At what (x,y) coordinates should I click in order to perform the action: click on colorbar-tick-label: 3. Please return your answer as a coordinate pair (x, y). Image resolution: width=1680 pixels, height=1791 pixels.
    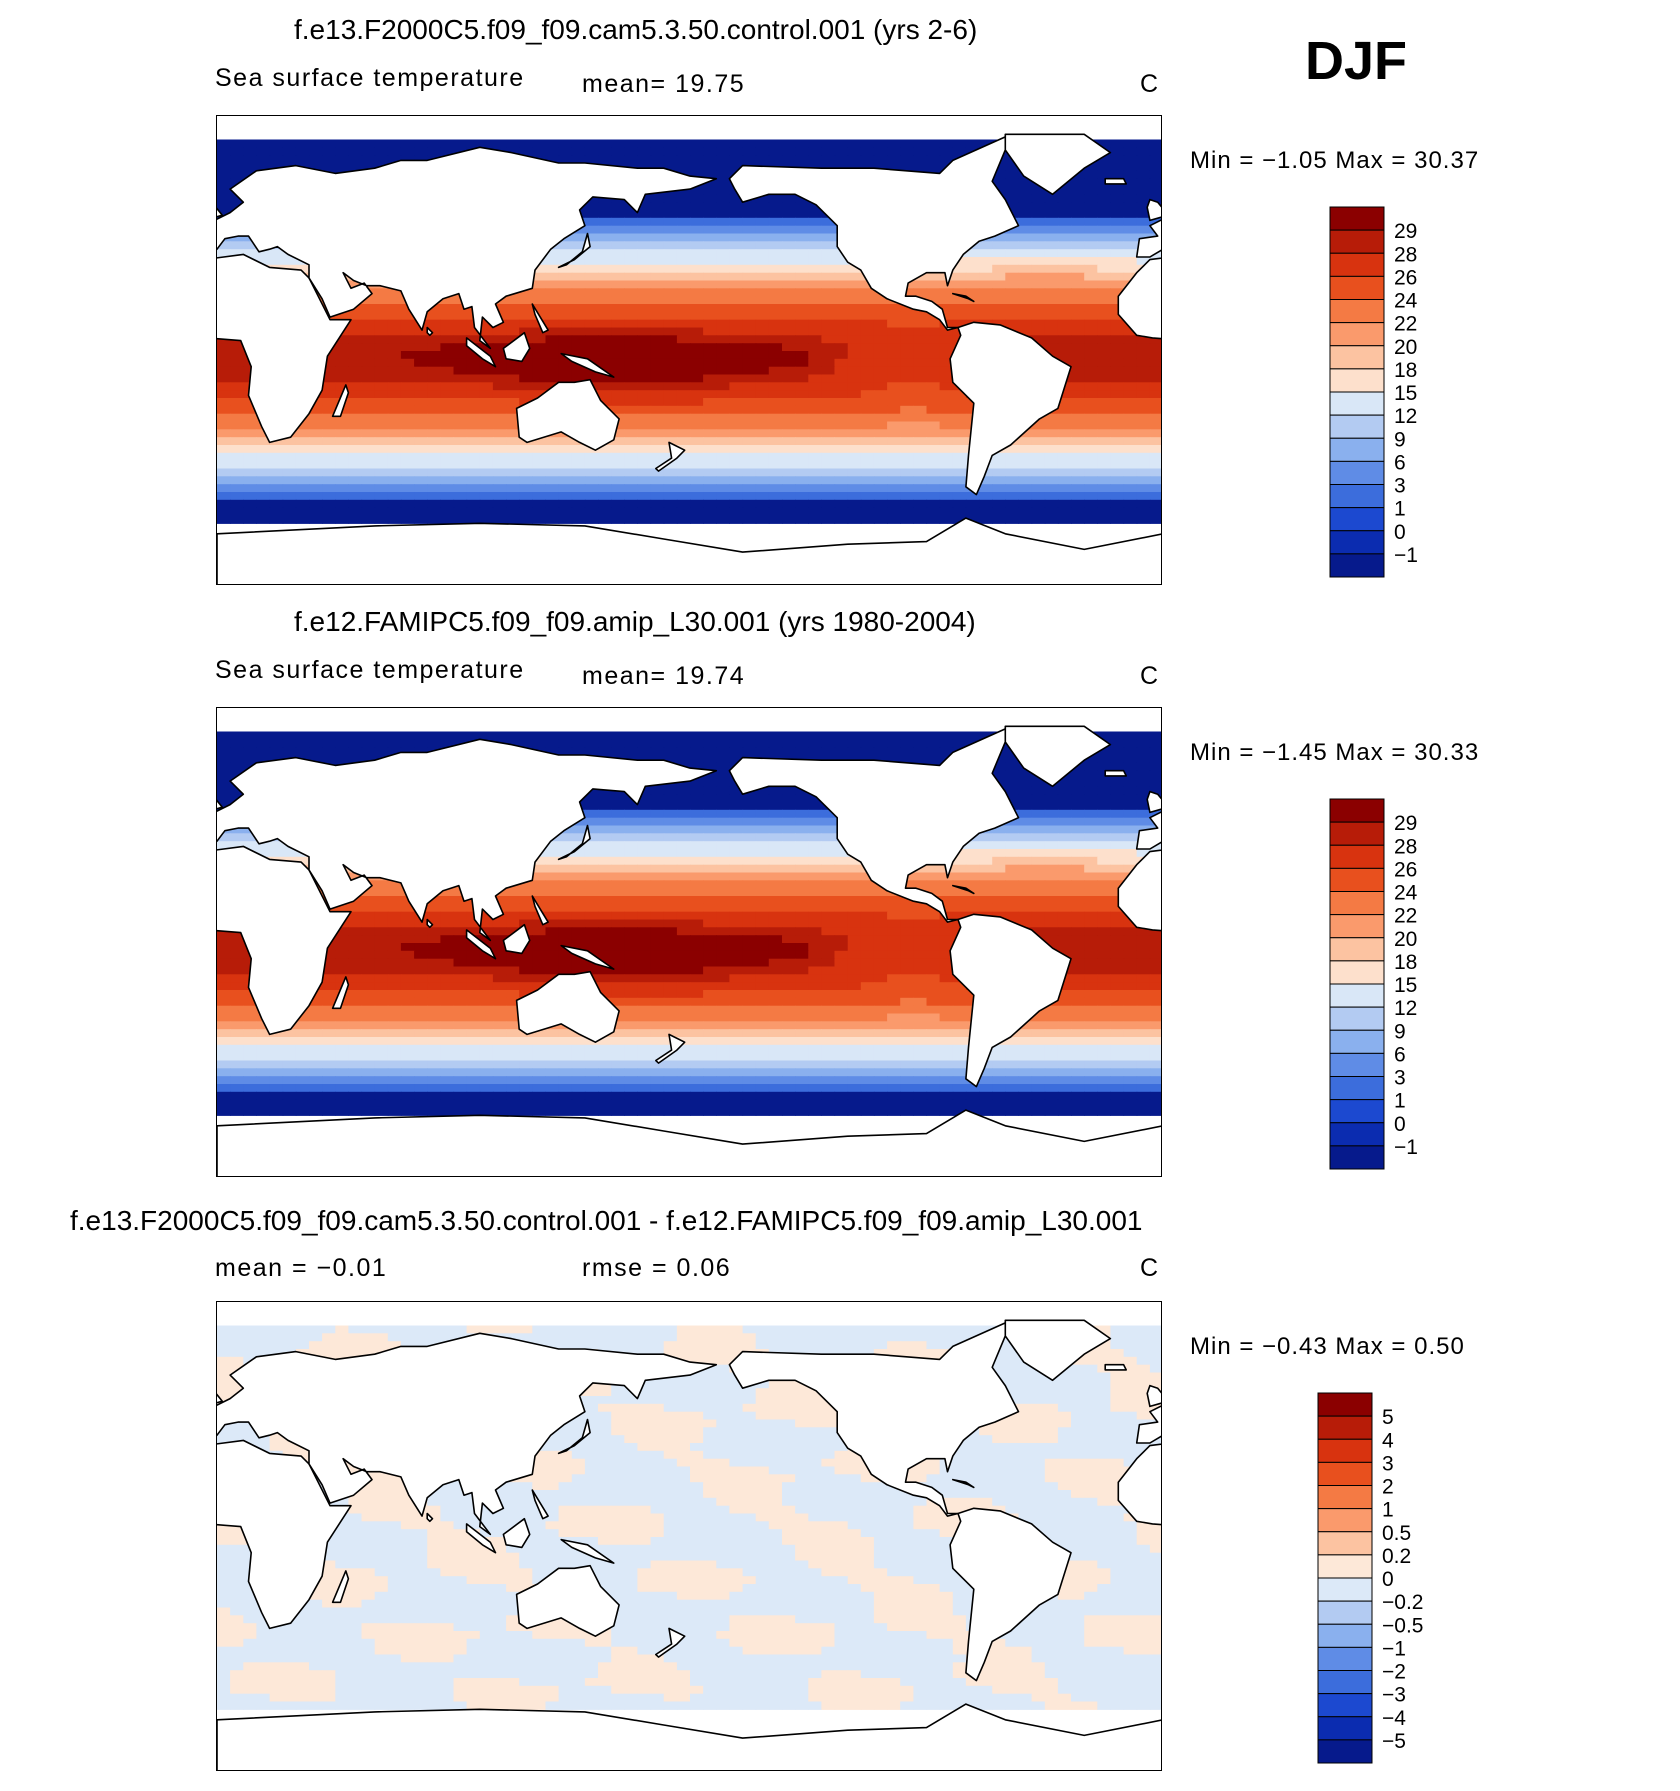
    Looking at the image, I should click on (1388, 1463).